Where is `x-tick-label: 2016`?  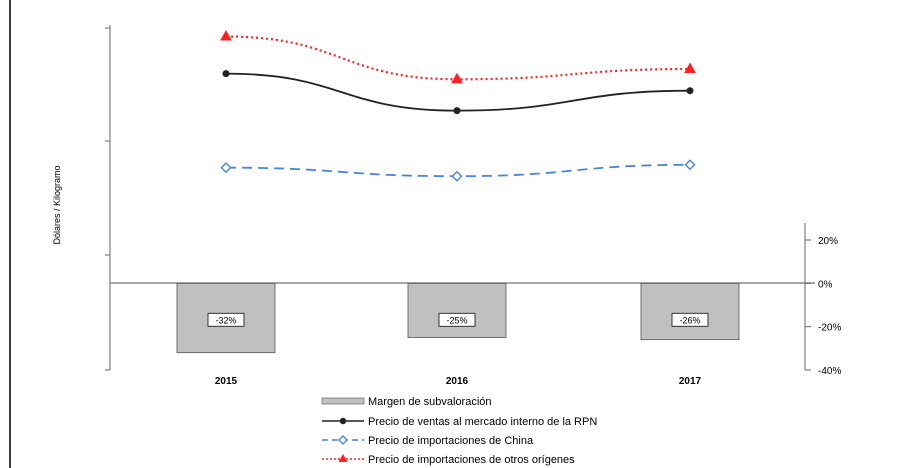 x-tick-label: 2016 is located at coordinates (457, 381).